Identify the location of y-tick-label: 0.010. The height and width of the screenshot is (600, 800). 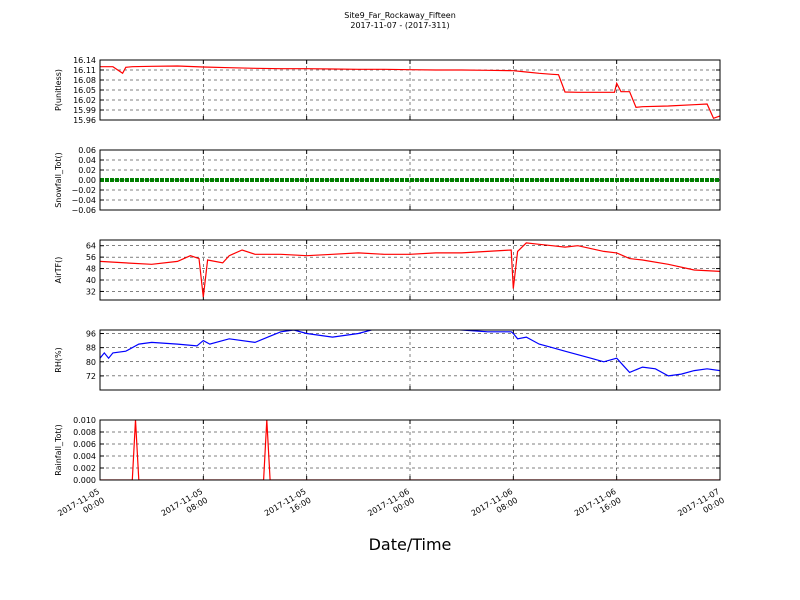
(84, 420).